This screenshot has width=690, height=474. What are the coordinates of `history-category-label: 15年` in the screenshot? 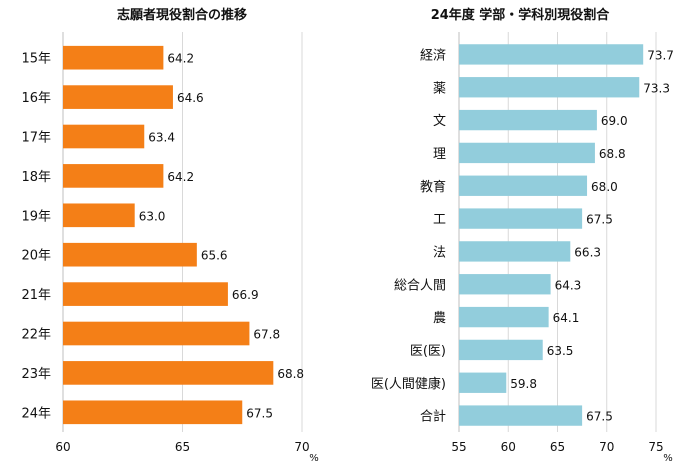 It's located at (36, 59).